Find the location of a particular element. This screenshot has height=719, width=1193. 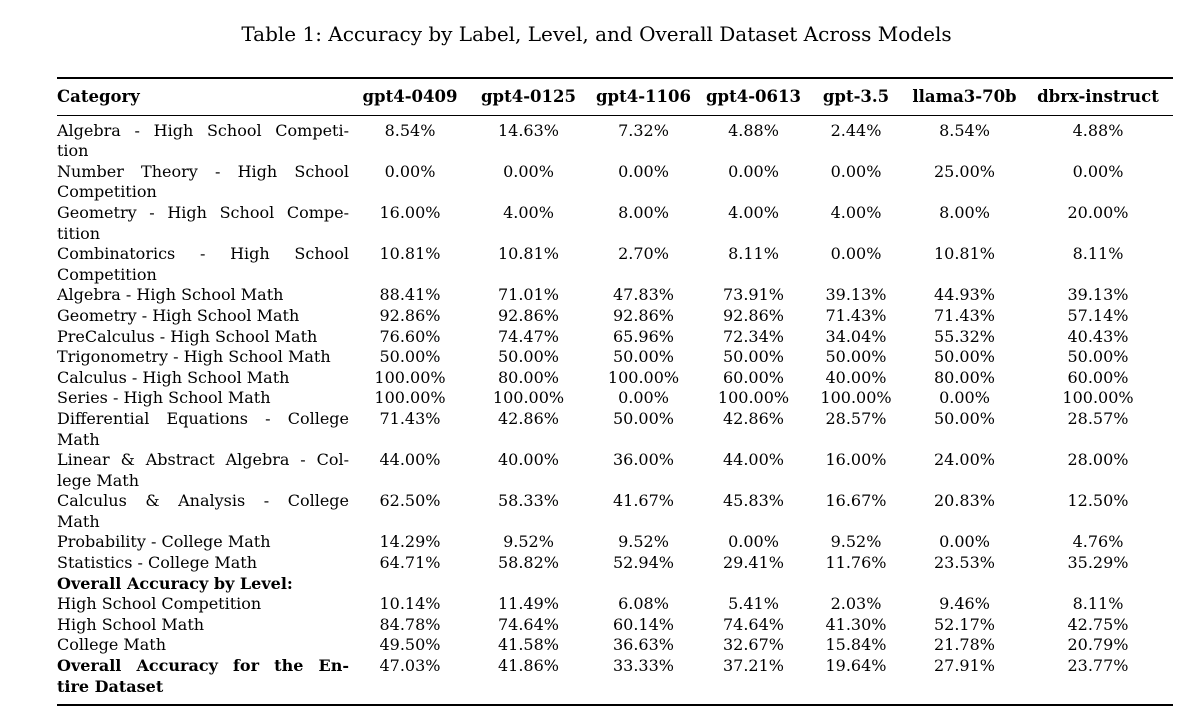

accuracy-cell: 52.94% is located at coordinates (643, 563).